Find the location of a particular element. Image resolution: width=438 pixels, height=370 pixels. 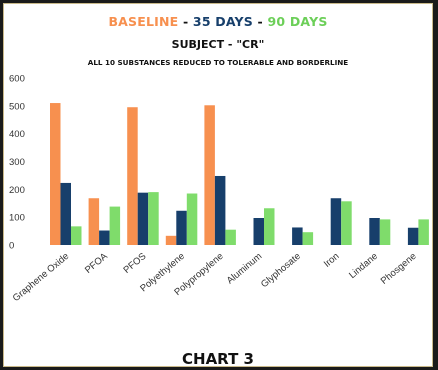

x-tick-label: PFOS is located at coordinates (135, 263).